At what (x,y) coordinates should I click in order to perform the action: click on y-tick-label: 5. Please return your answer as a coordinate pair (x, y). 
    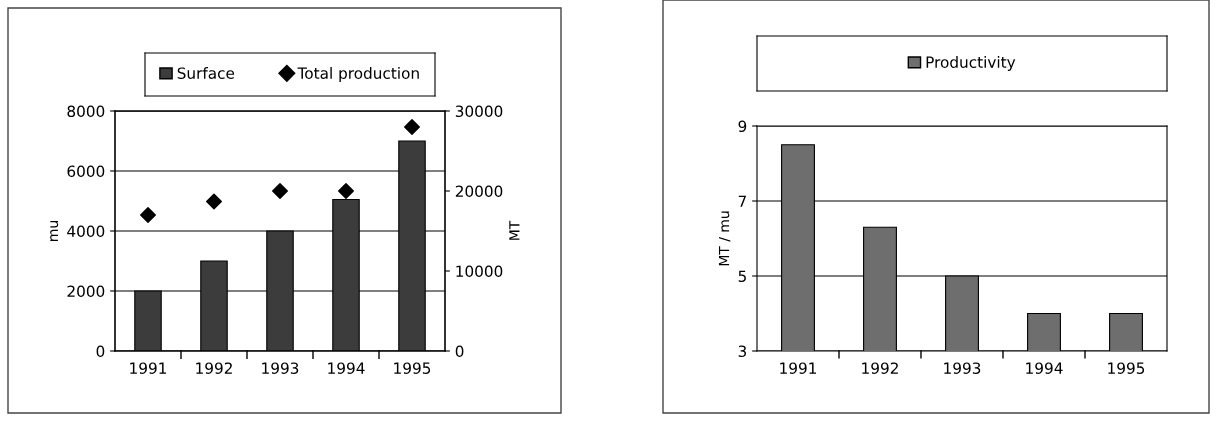
    Looking at the image, I should click on (742, 276).